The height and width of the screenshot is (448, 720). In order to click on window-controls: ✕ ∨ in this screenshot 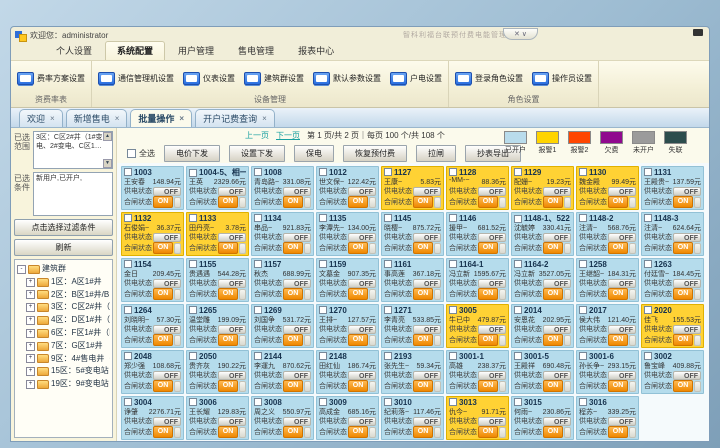, I will do `click(520, 34)`.